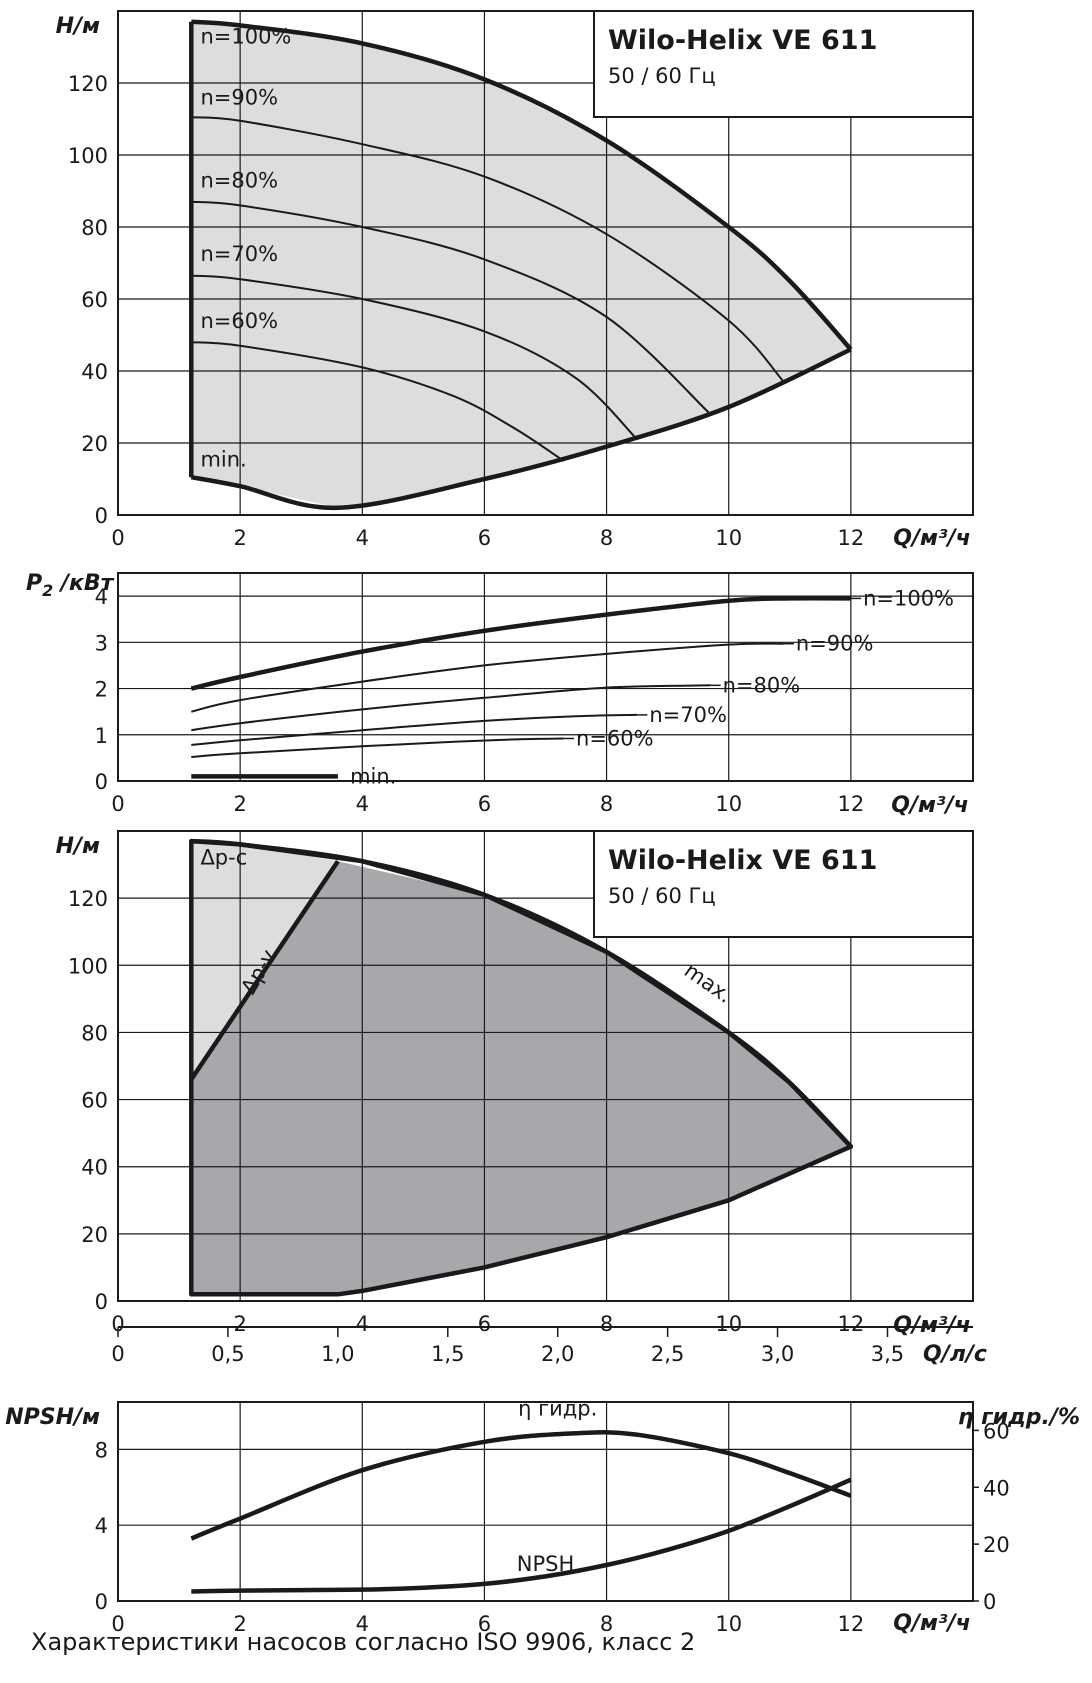 The height and width of the screenshot is (1683, 1092). What do you see at coordinates (777, 1354) in the screenshot?
I see `x2-tick-label: 3,0` at bounding box center [777, 1354].